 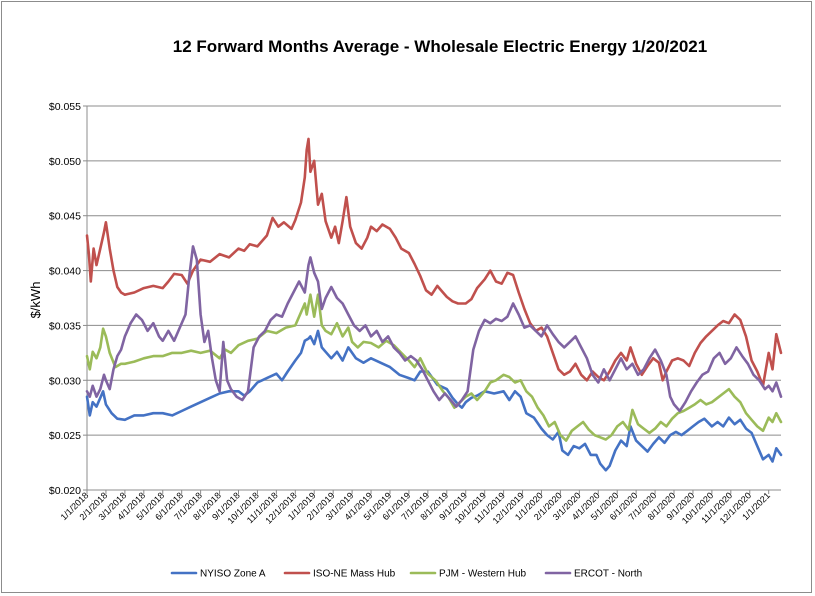 What do you see at coordinates (233, 574) in the screenshot?
I see `legend-entry: NYISO Zone A` at bounding box center [233, 574].